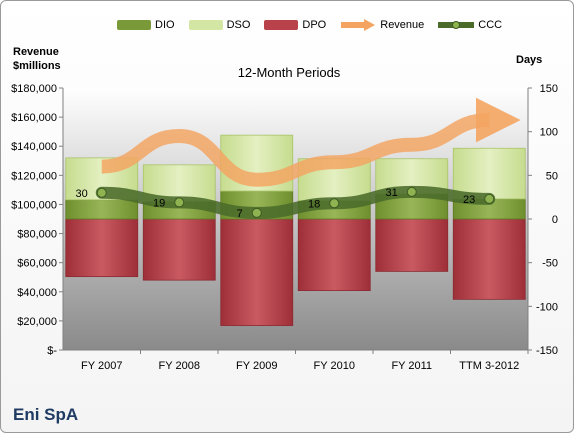 This screenshot has width=574, height=433. Describe the element at coordinates (37, 264) in the screenshot. I see `left-tick-label: $60,000` at that location.